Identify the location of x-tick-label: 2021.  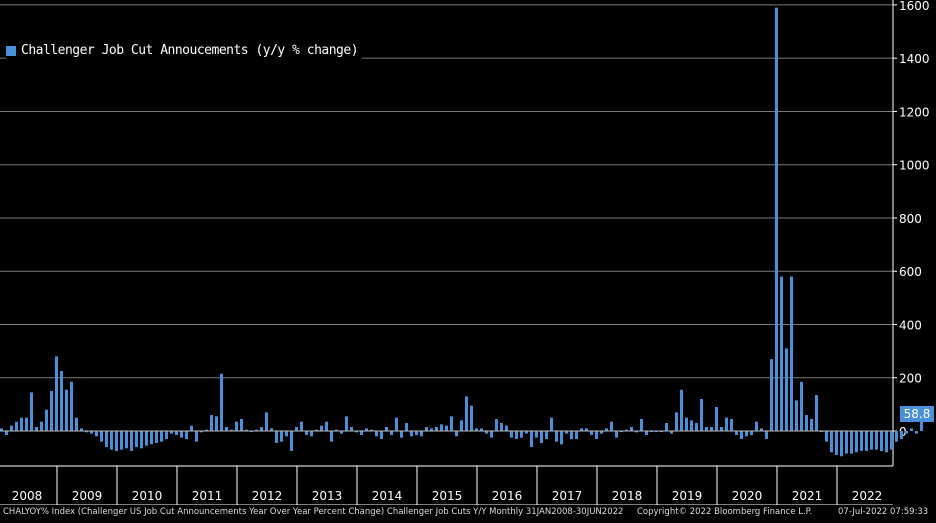
(807, 496).